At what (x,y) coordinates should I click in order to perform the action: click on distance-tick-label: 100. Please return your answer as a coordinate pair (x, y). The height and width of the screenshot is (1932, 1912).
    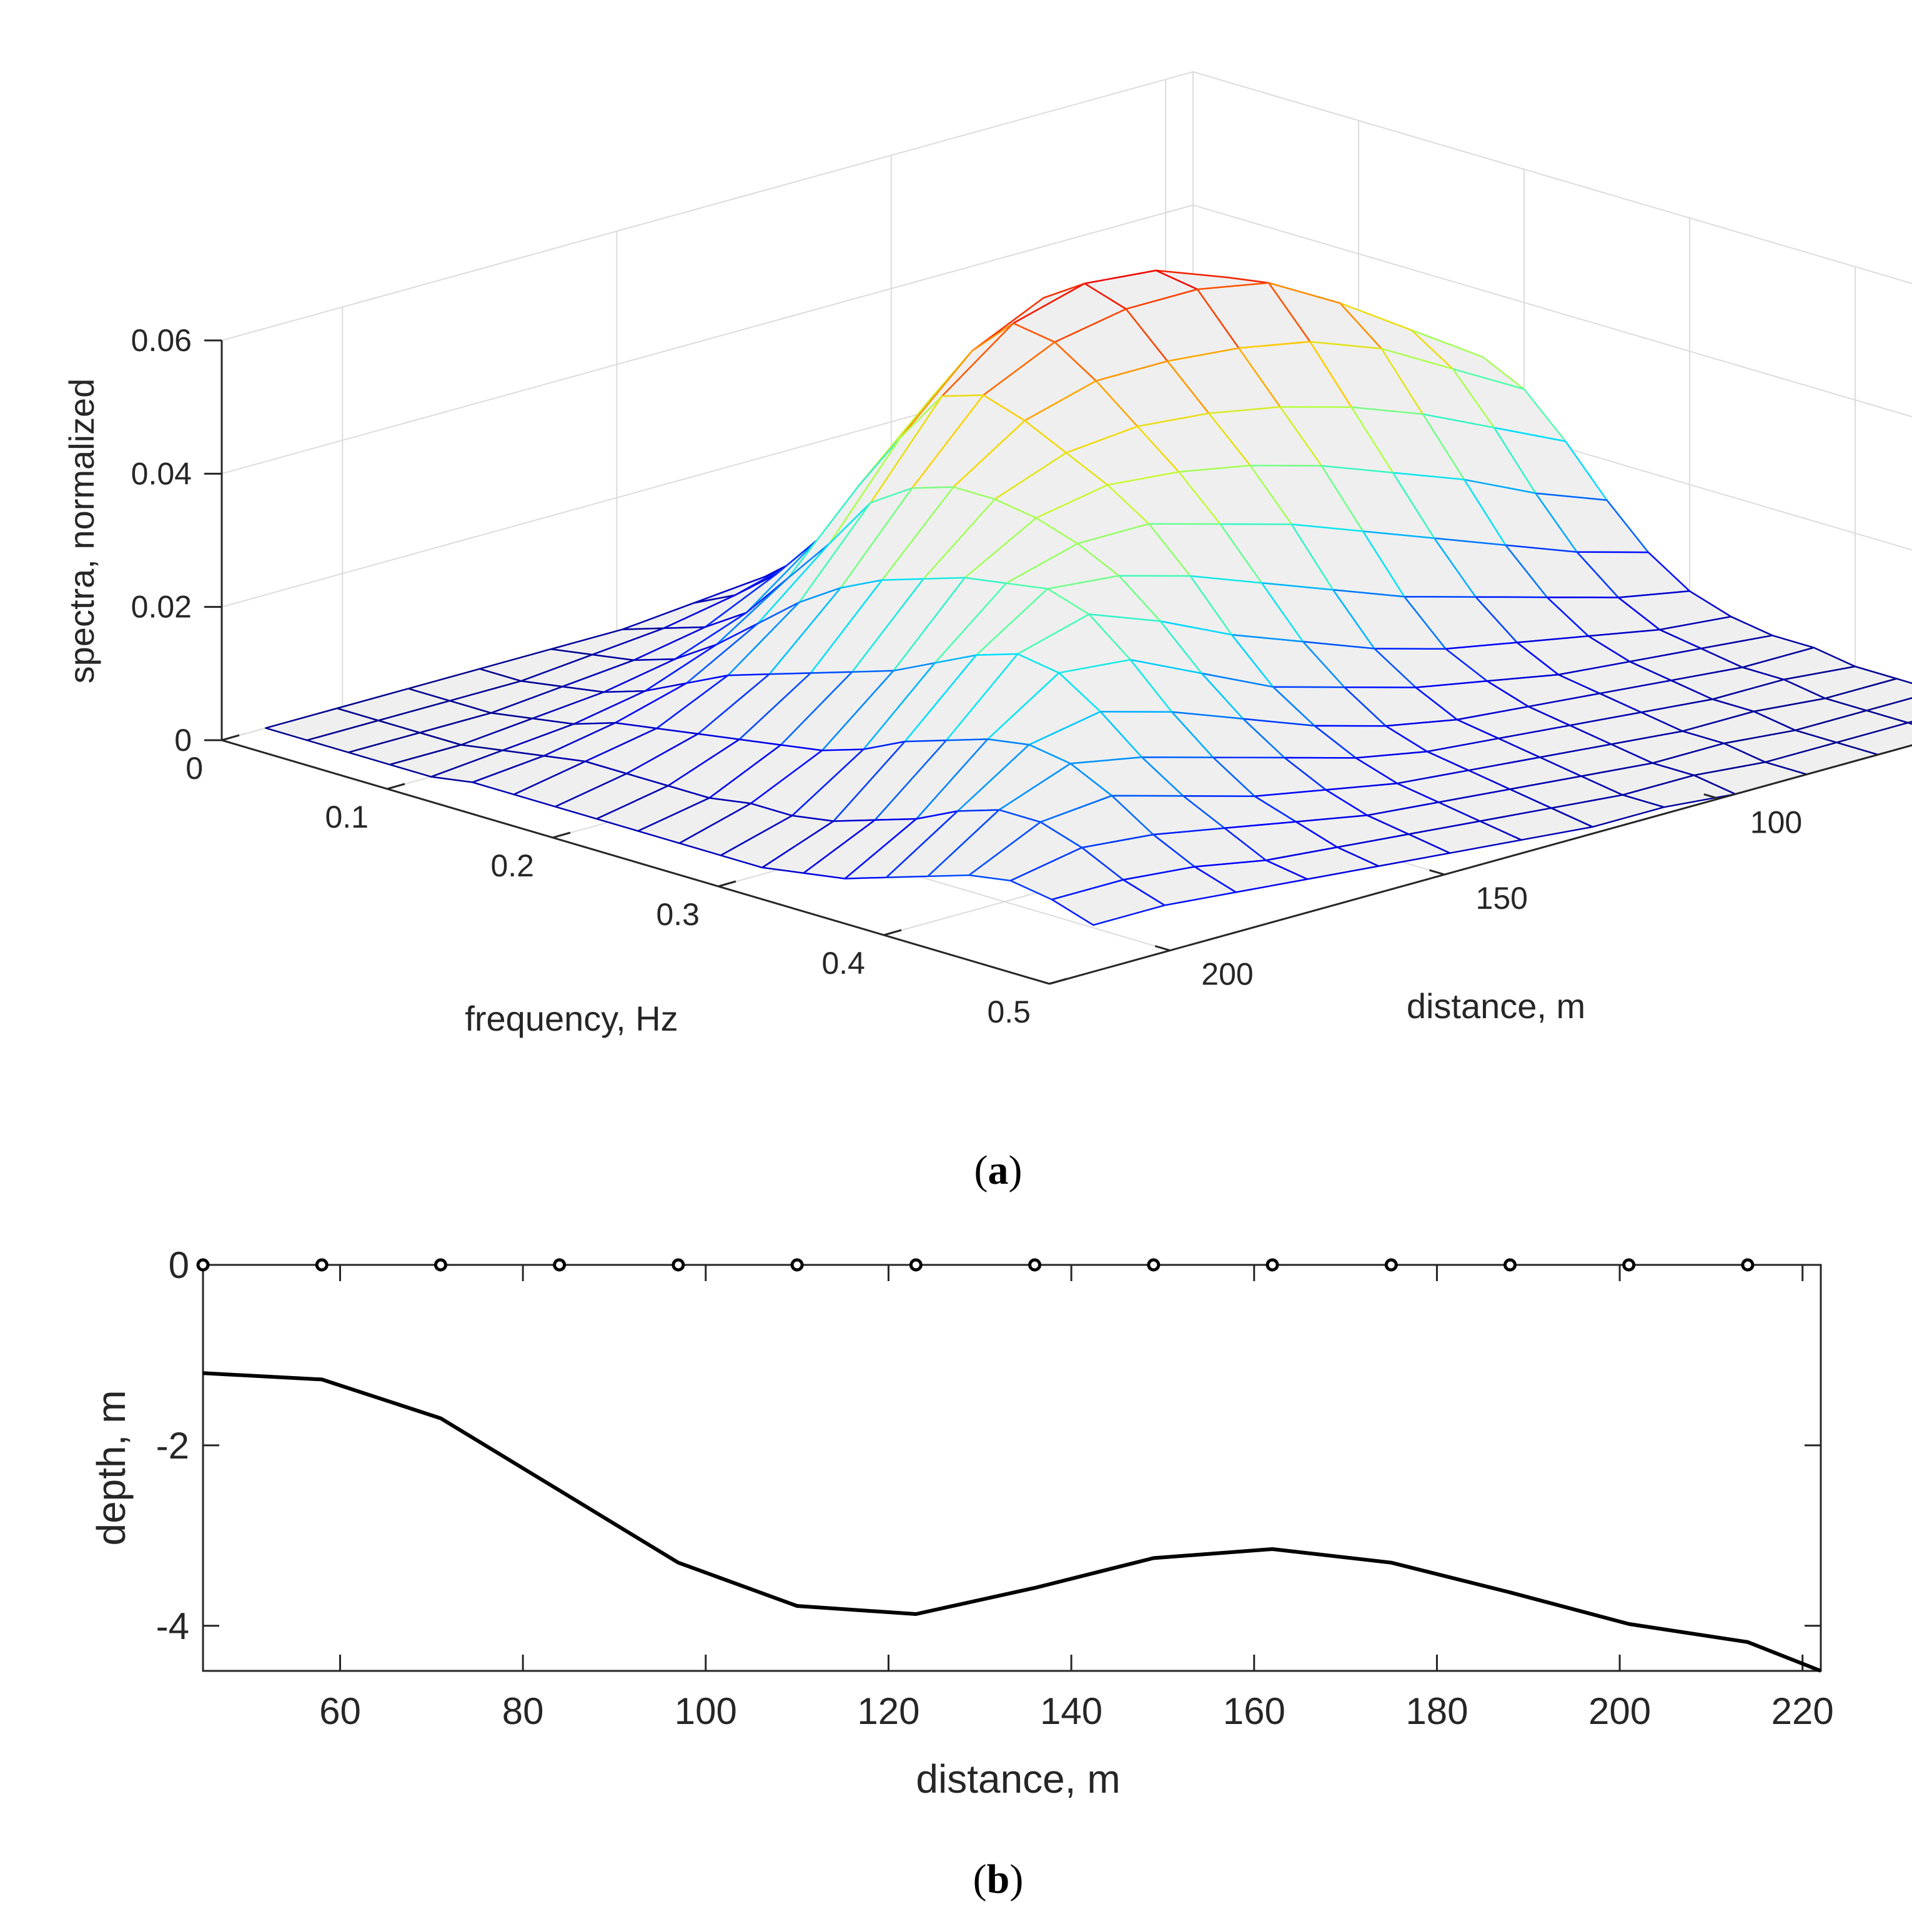
    Looking at the image, I should click on (1776, 822).